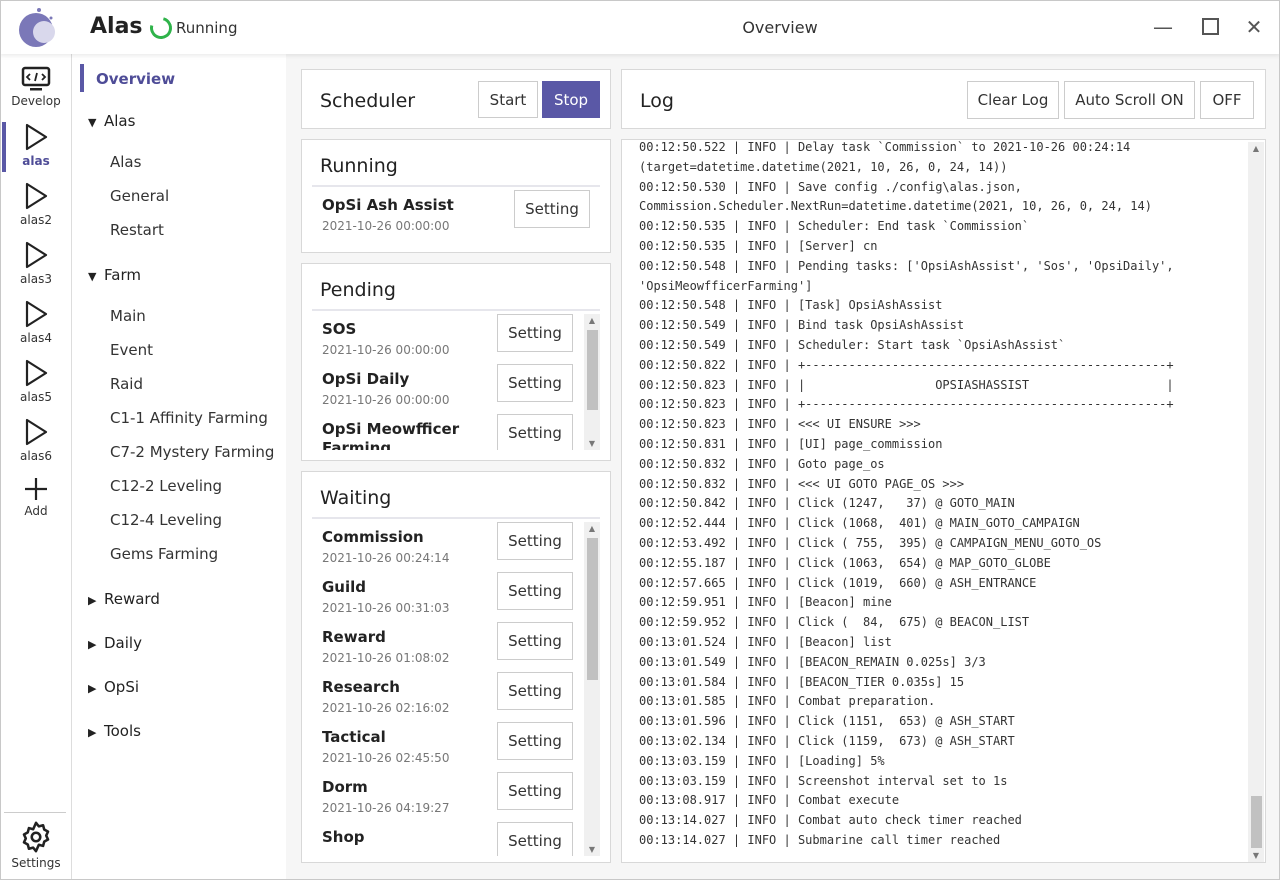  What do you see at coordinates (128, 316) in the screenshot?
I see `nav-item: Main` at bounding box center [128, 316].